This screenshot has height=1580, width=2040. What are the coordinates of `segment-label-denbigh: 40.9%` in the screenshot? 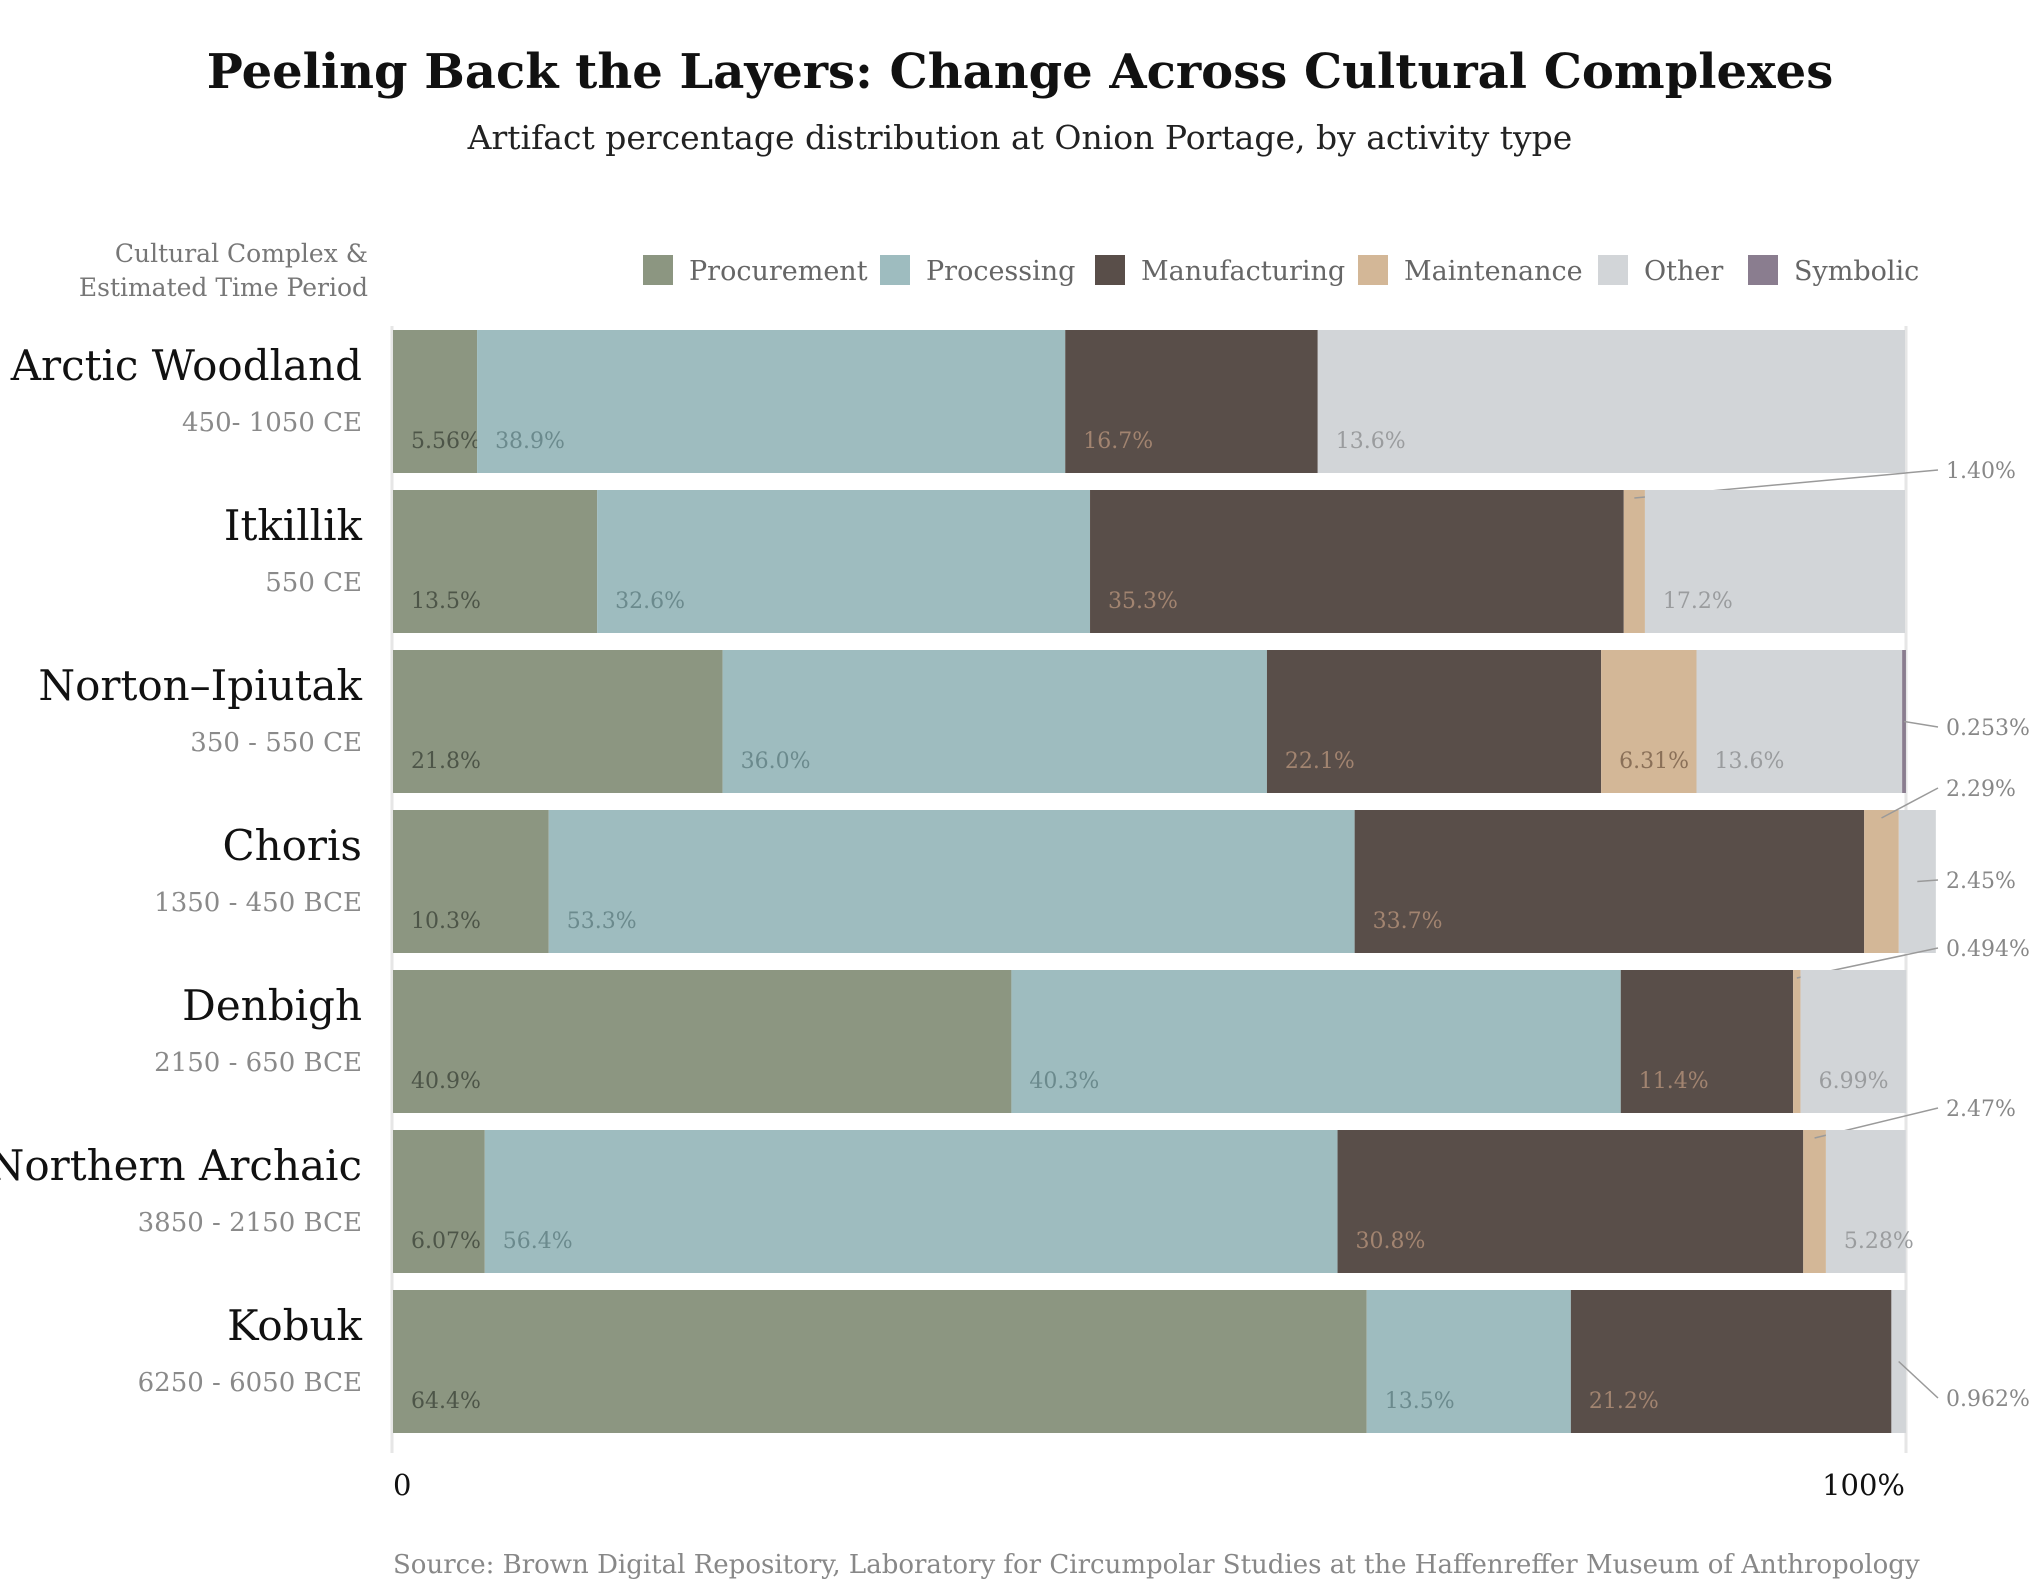 It's located at (446, 1081).